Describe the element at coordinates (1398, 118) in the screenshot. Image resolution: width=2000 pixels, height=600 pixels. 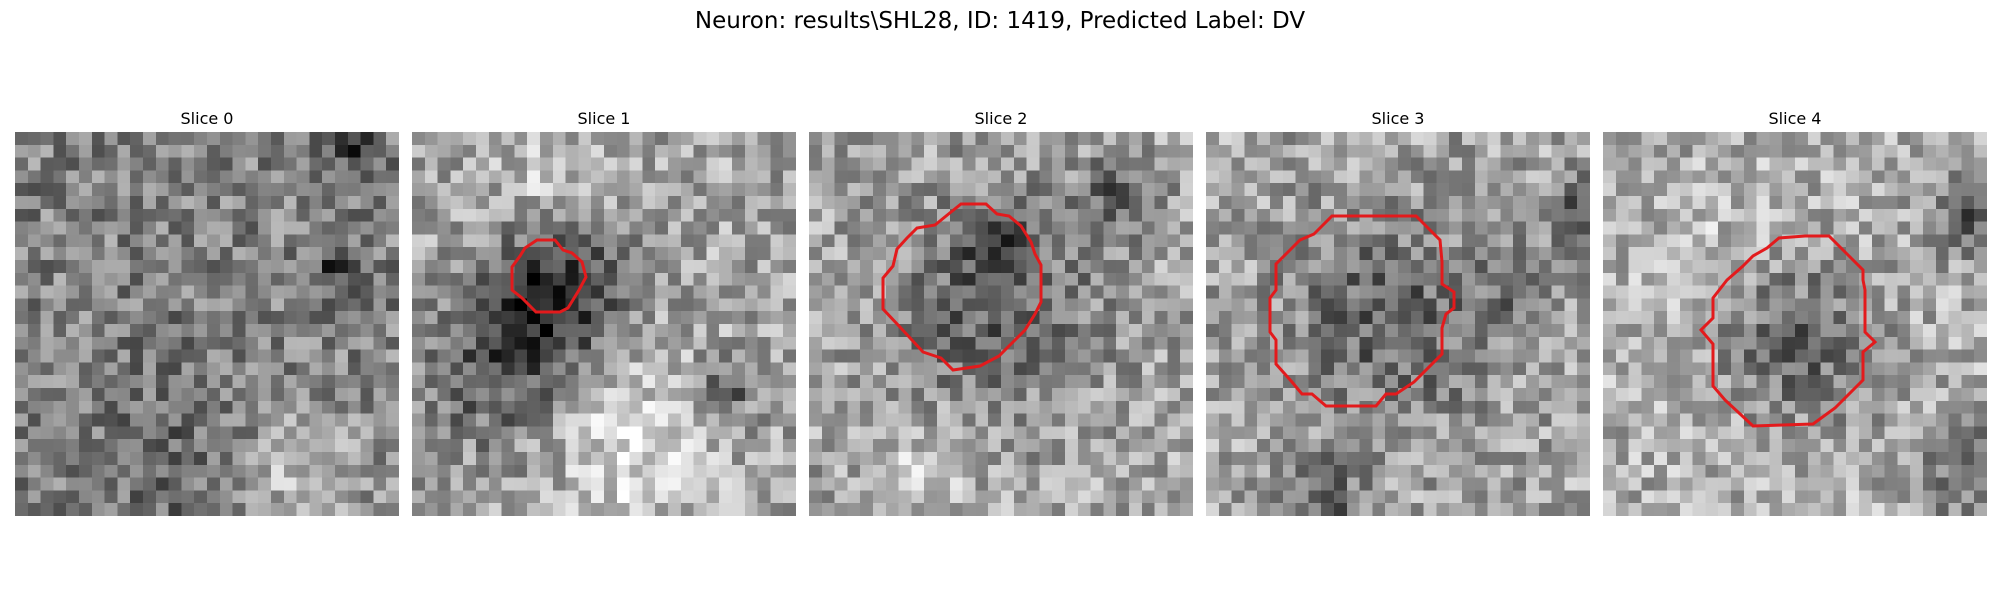
I see `slice-title: Slice 3` at that location.